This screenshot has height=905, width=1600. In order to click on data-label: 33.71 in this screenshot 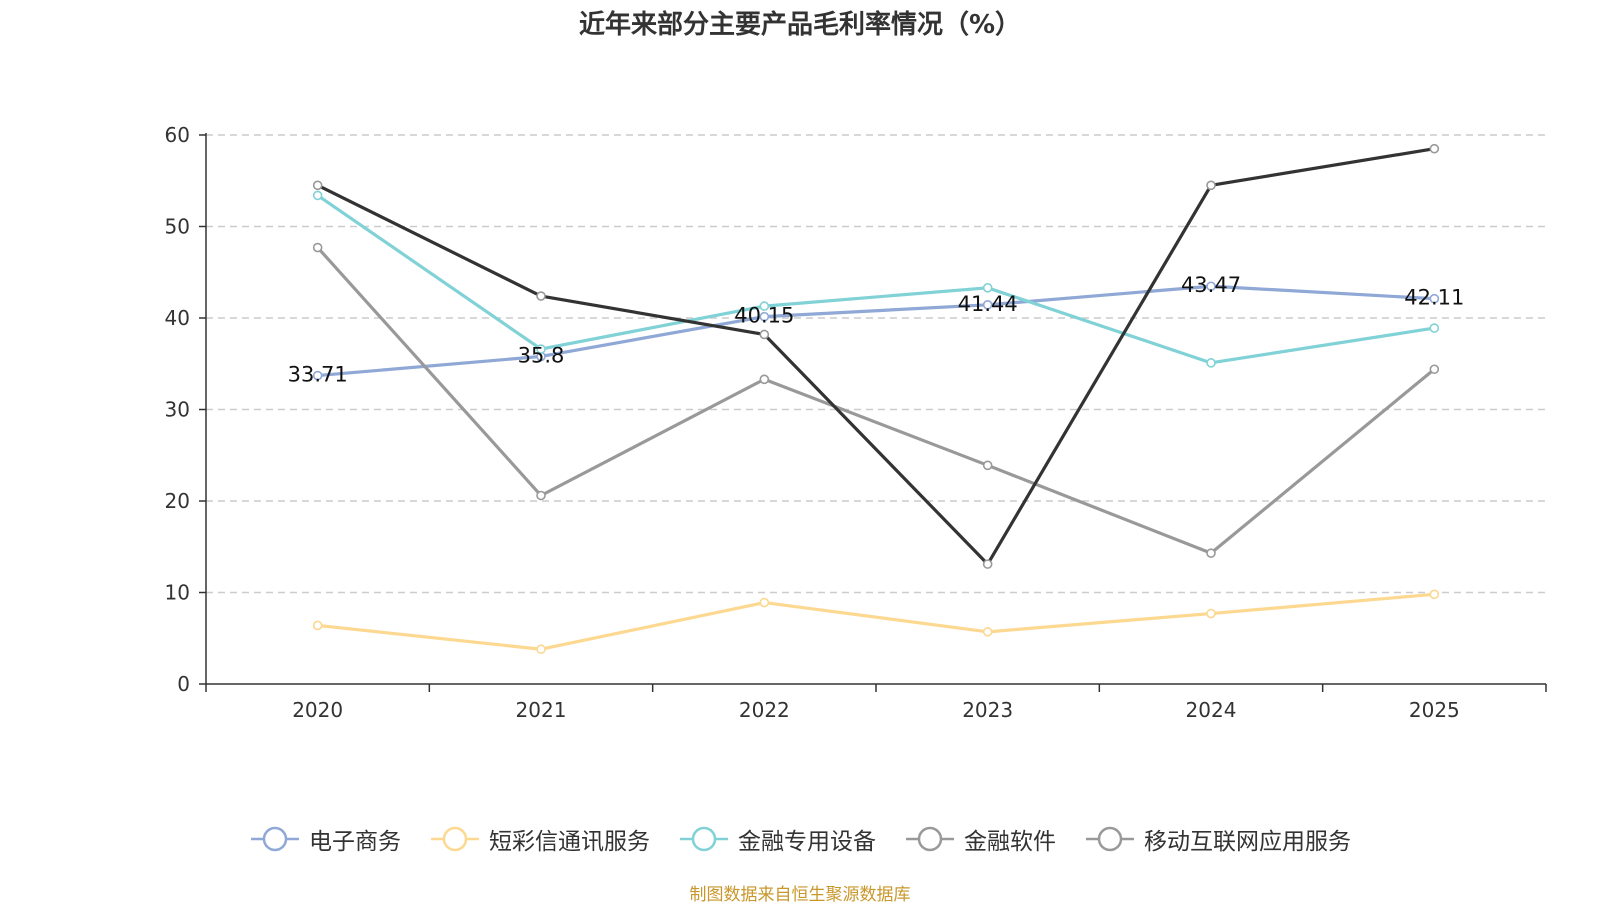, I will do `click(318, 375)`.